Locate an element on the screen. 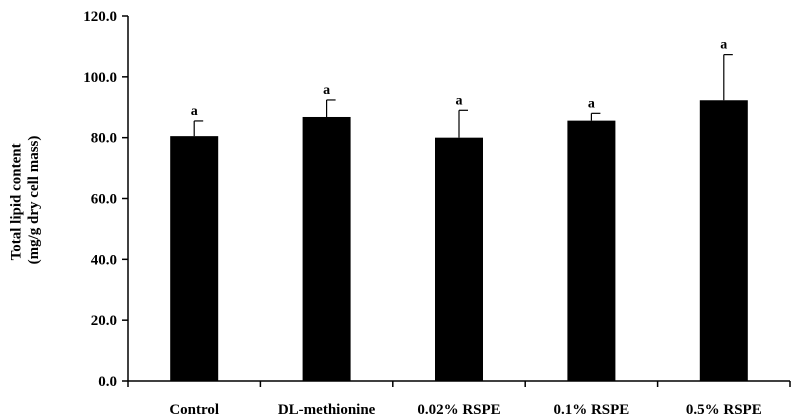 This screenshot has width=811, height=419. x-tick-label: 0.02% RSPE is located at coordinates (458, 410).